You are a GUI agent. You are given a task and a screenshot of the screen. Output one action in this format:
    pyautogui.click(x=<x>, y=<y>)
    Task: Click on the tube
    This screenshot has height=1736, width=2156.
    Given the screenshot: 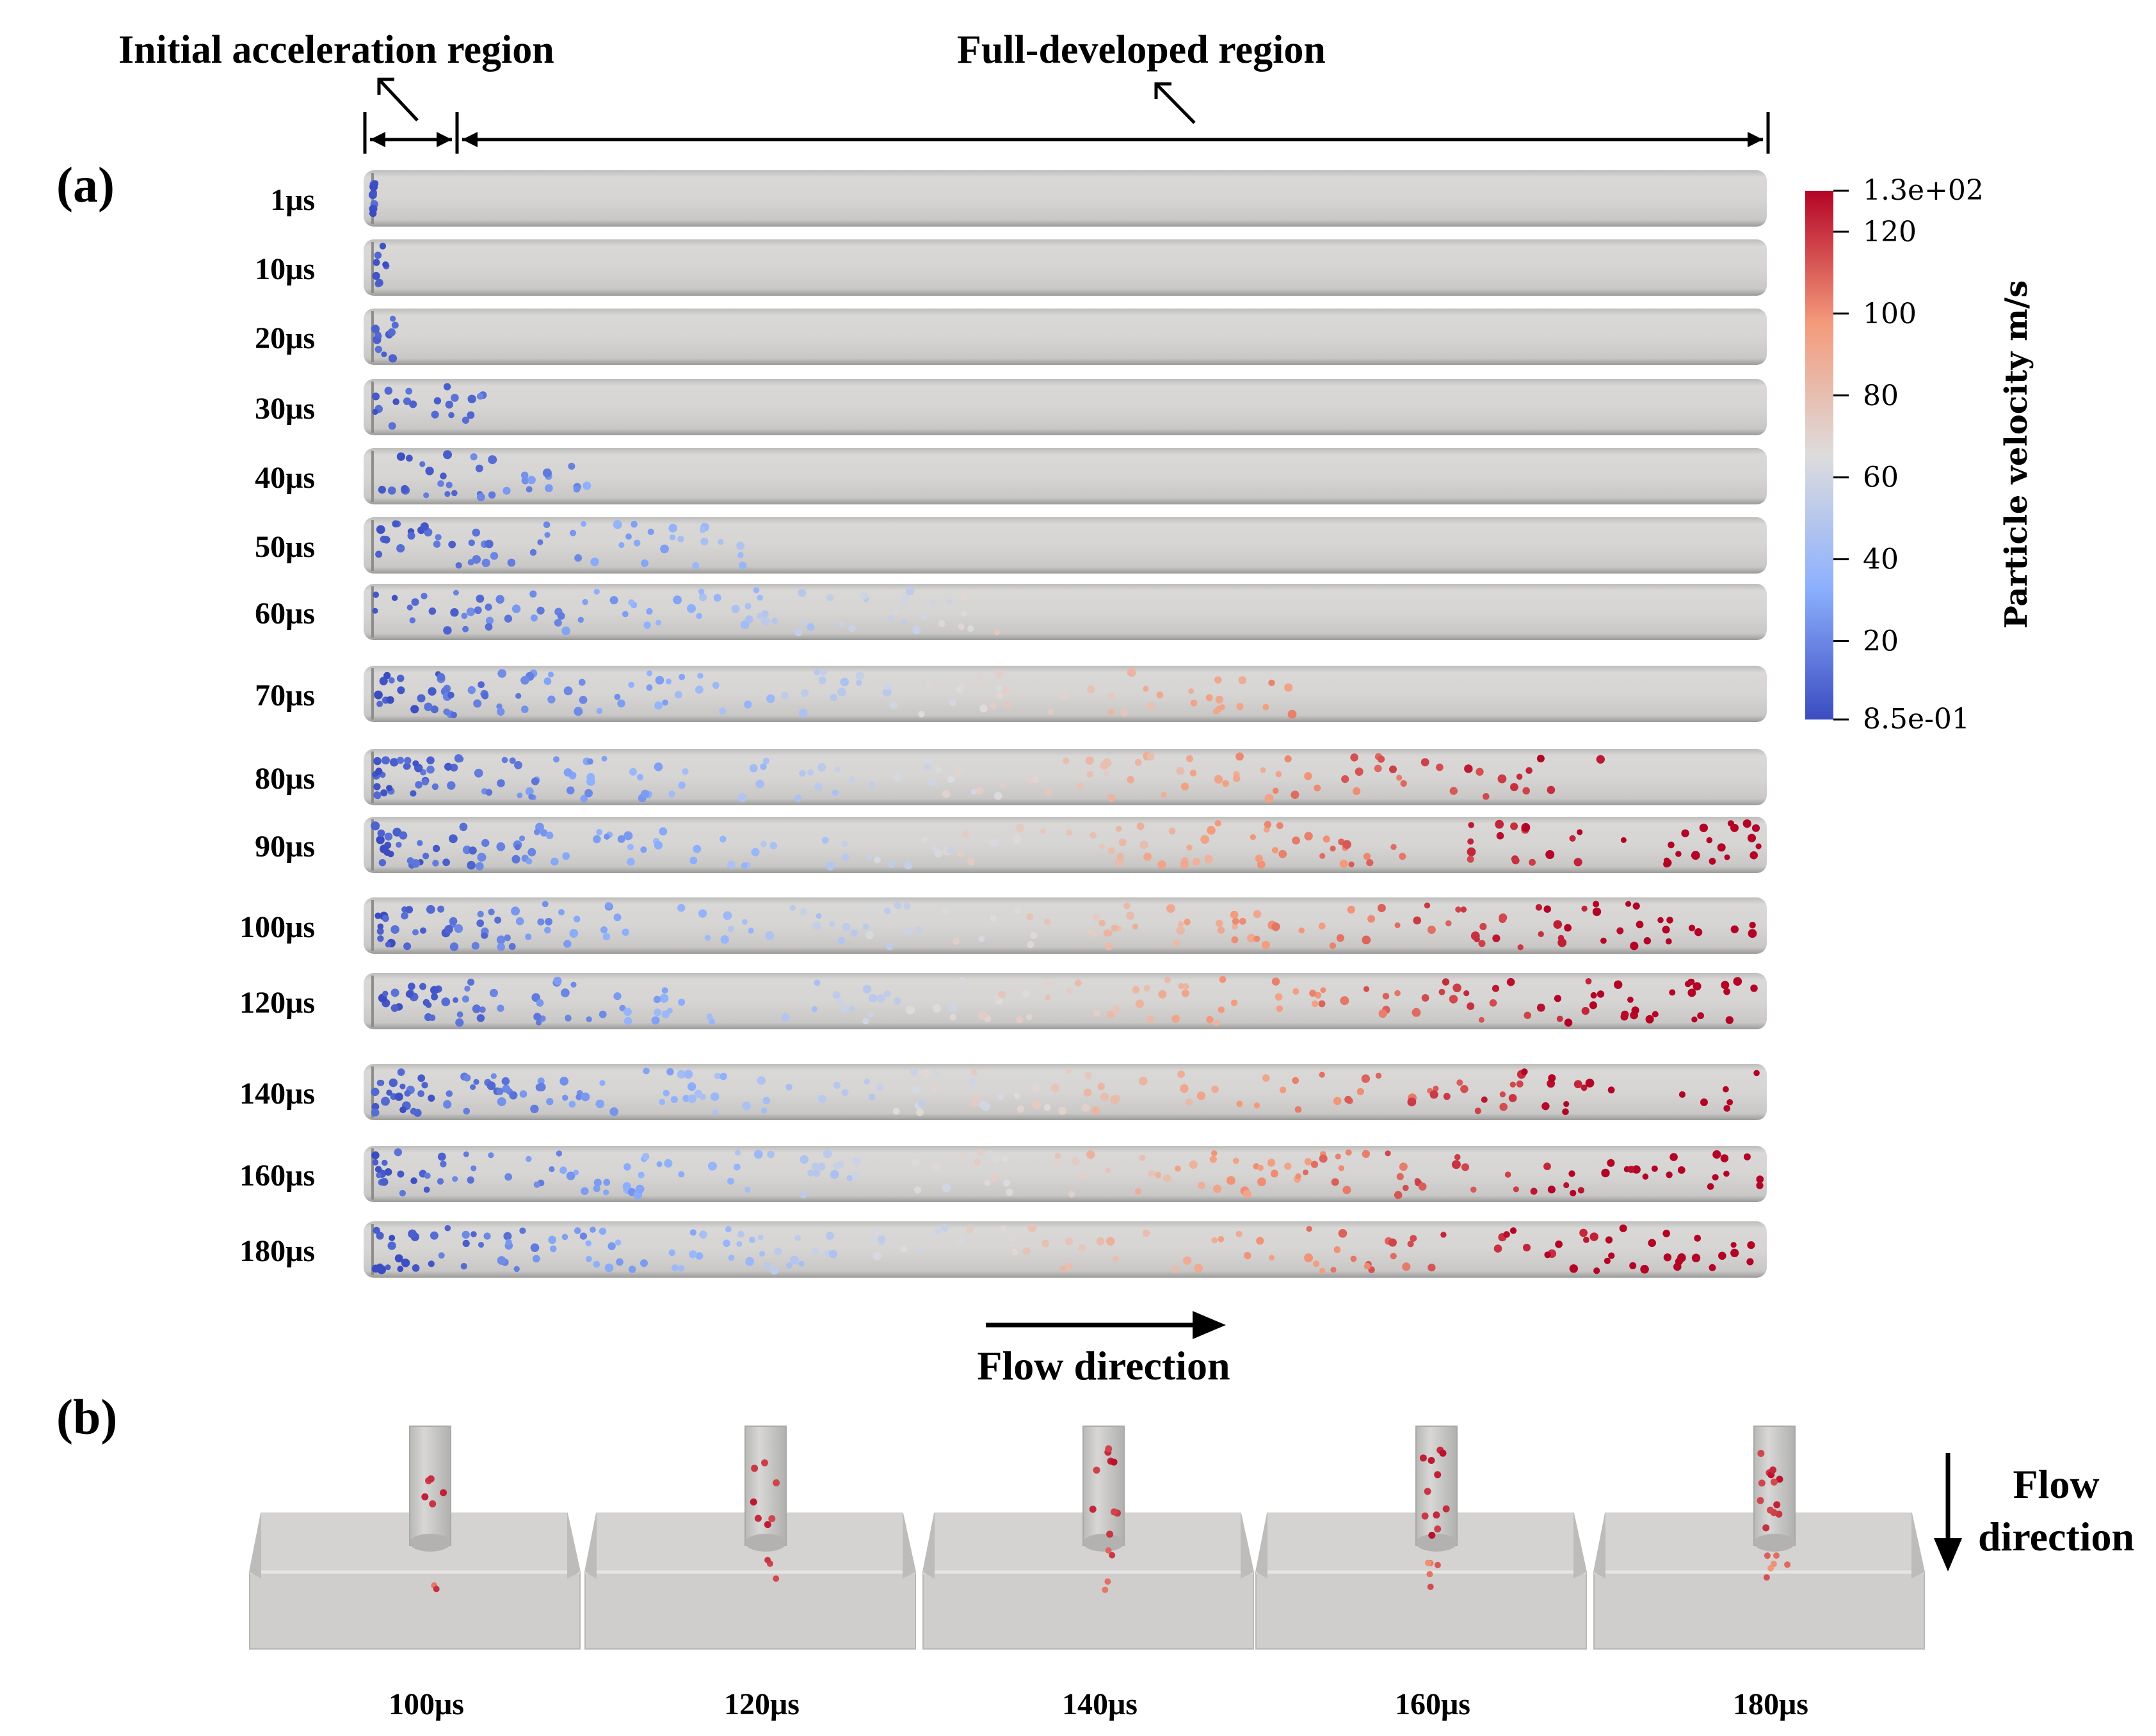 What is the action you would take?
    pyautogui.click(x=1065, y=1092)
    